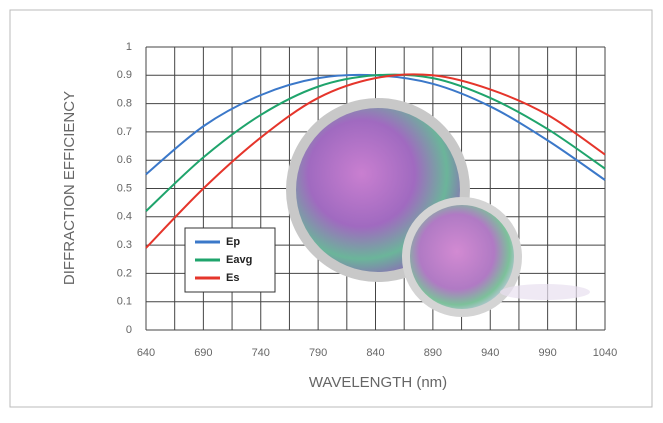  What do you see at coordinates (375, 353) in the screenshot?
I see `x-tick-label: 840` at bounding box center [375, 353].